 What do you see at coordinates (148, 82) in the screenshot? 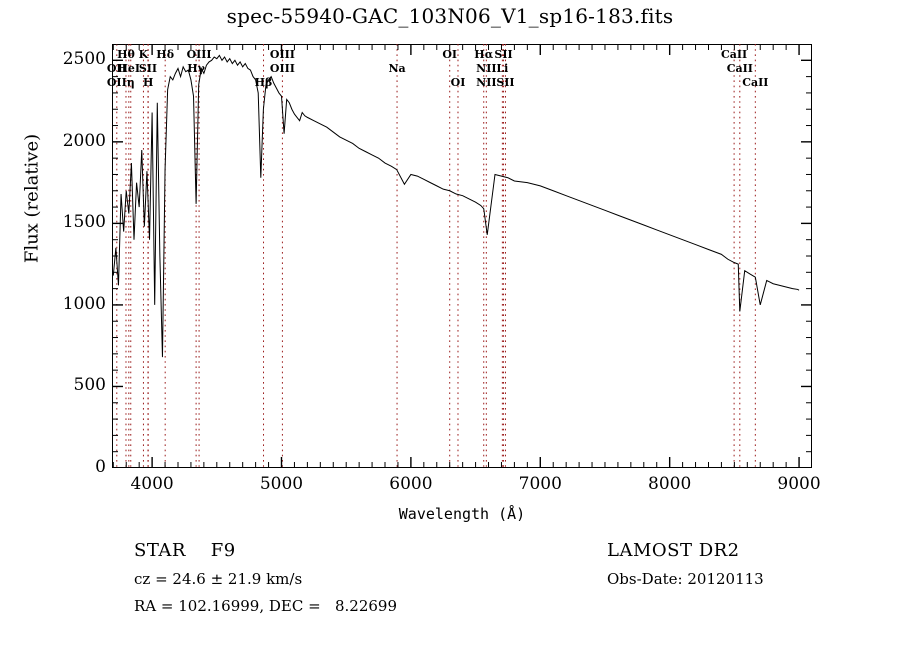
I see `spectral-line-label: H` at bounding box center [148, 82].